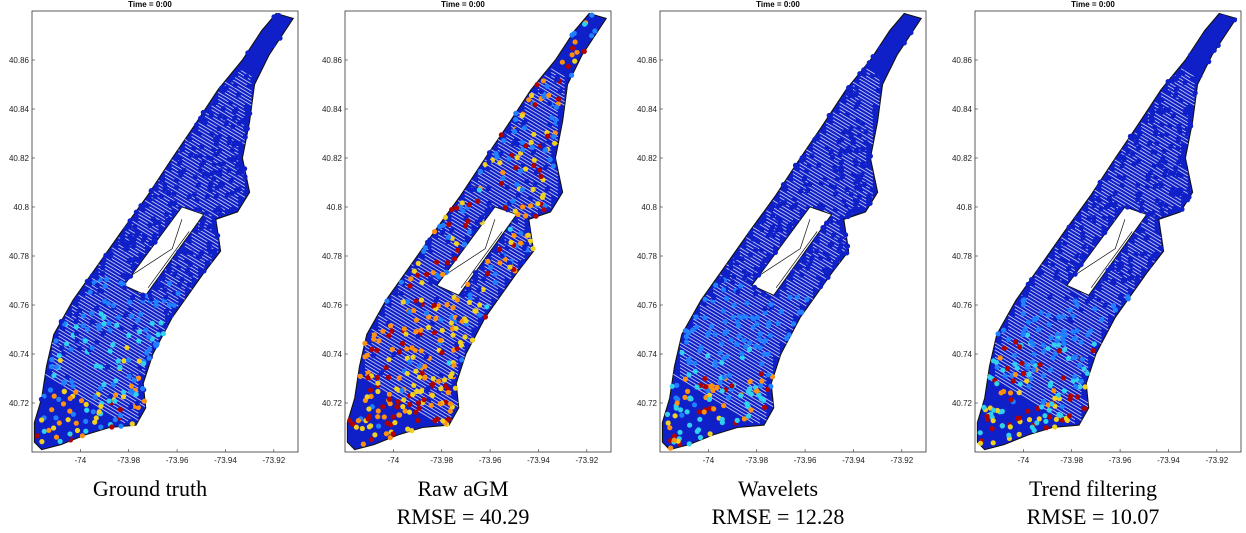  Describe the element at coordinates (788, 254) in the screenshot. I see `park-road` at that location.